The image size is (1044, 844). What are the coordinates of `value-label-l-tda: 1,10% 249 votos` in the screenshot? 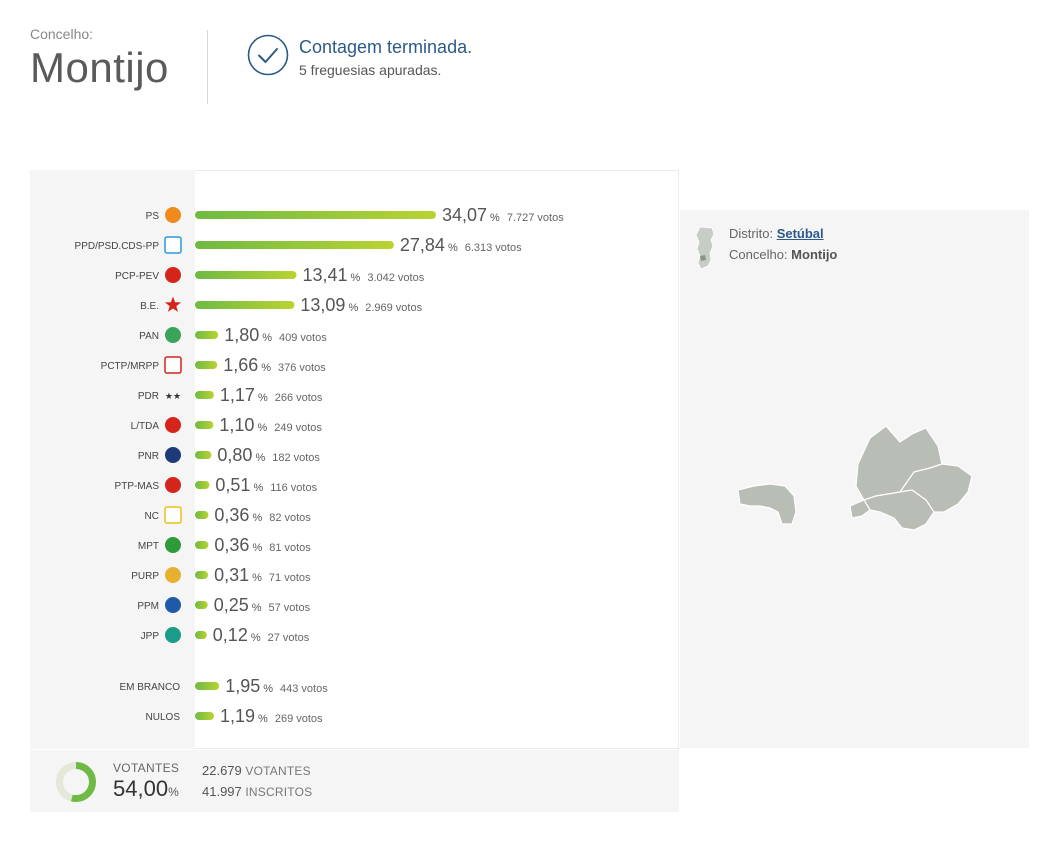 It's located at (270, 425).